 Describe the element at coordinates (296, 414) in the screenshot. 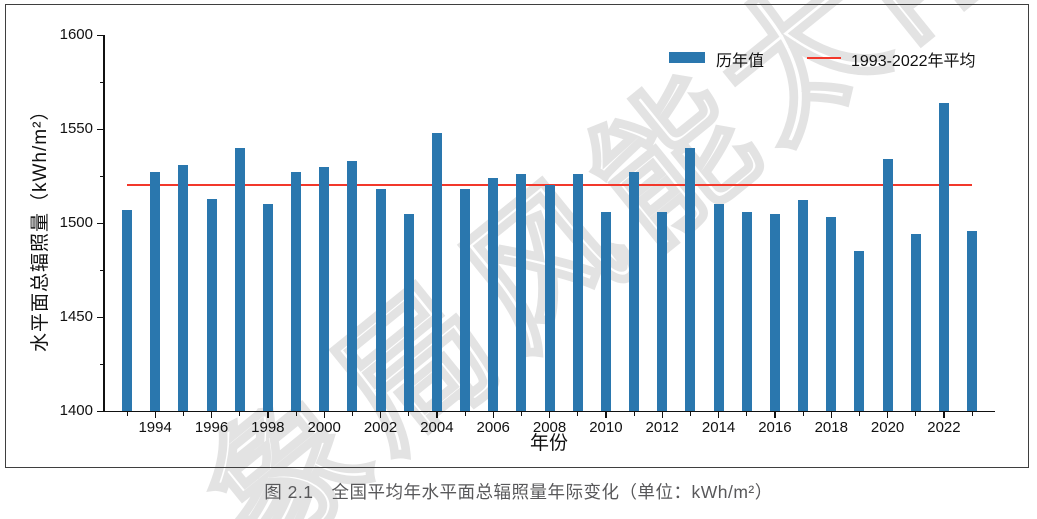

I see `x-tick-1999` at that location.